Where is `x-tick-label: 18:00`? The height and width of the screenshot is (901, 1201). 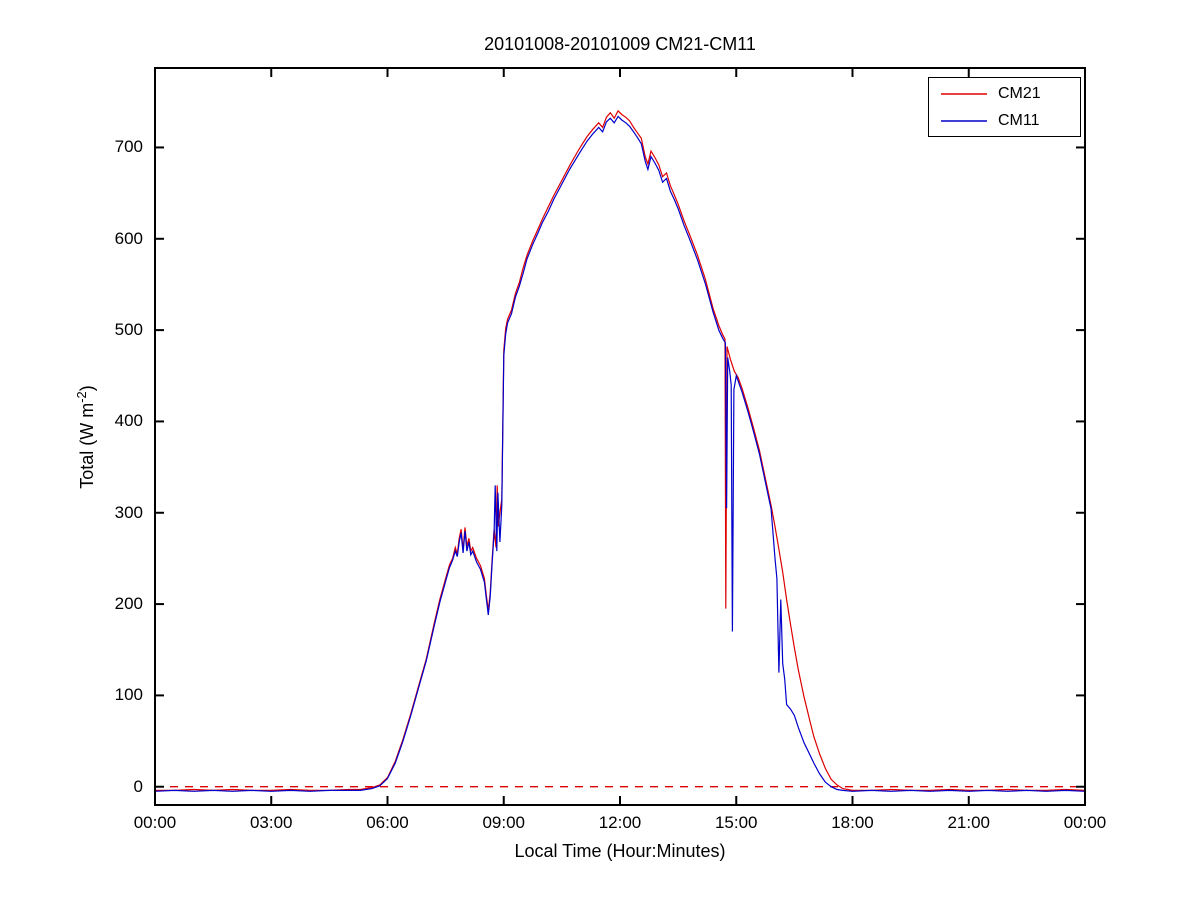
x-tick-label: 18:00 is located at coordinates (852, 822).